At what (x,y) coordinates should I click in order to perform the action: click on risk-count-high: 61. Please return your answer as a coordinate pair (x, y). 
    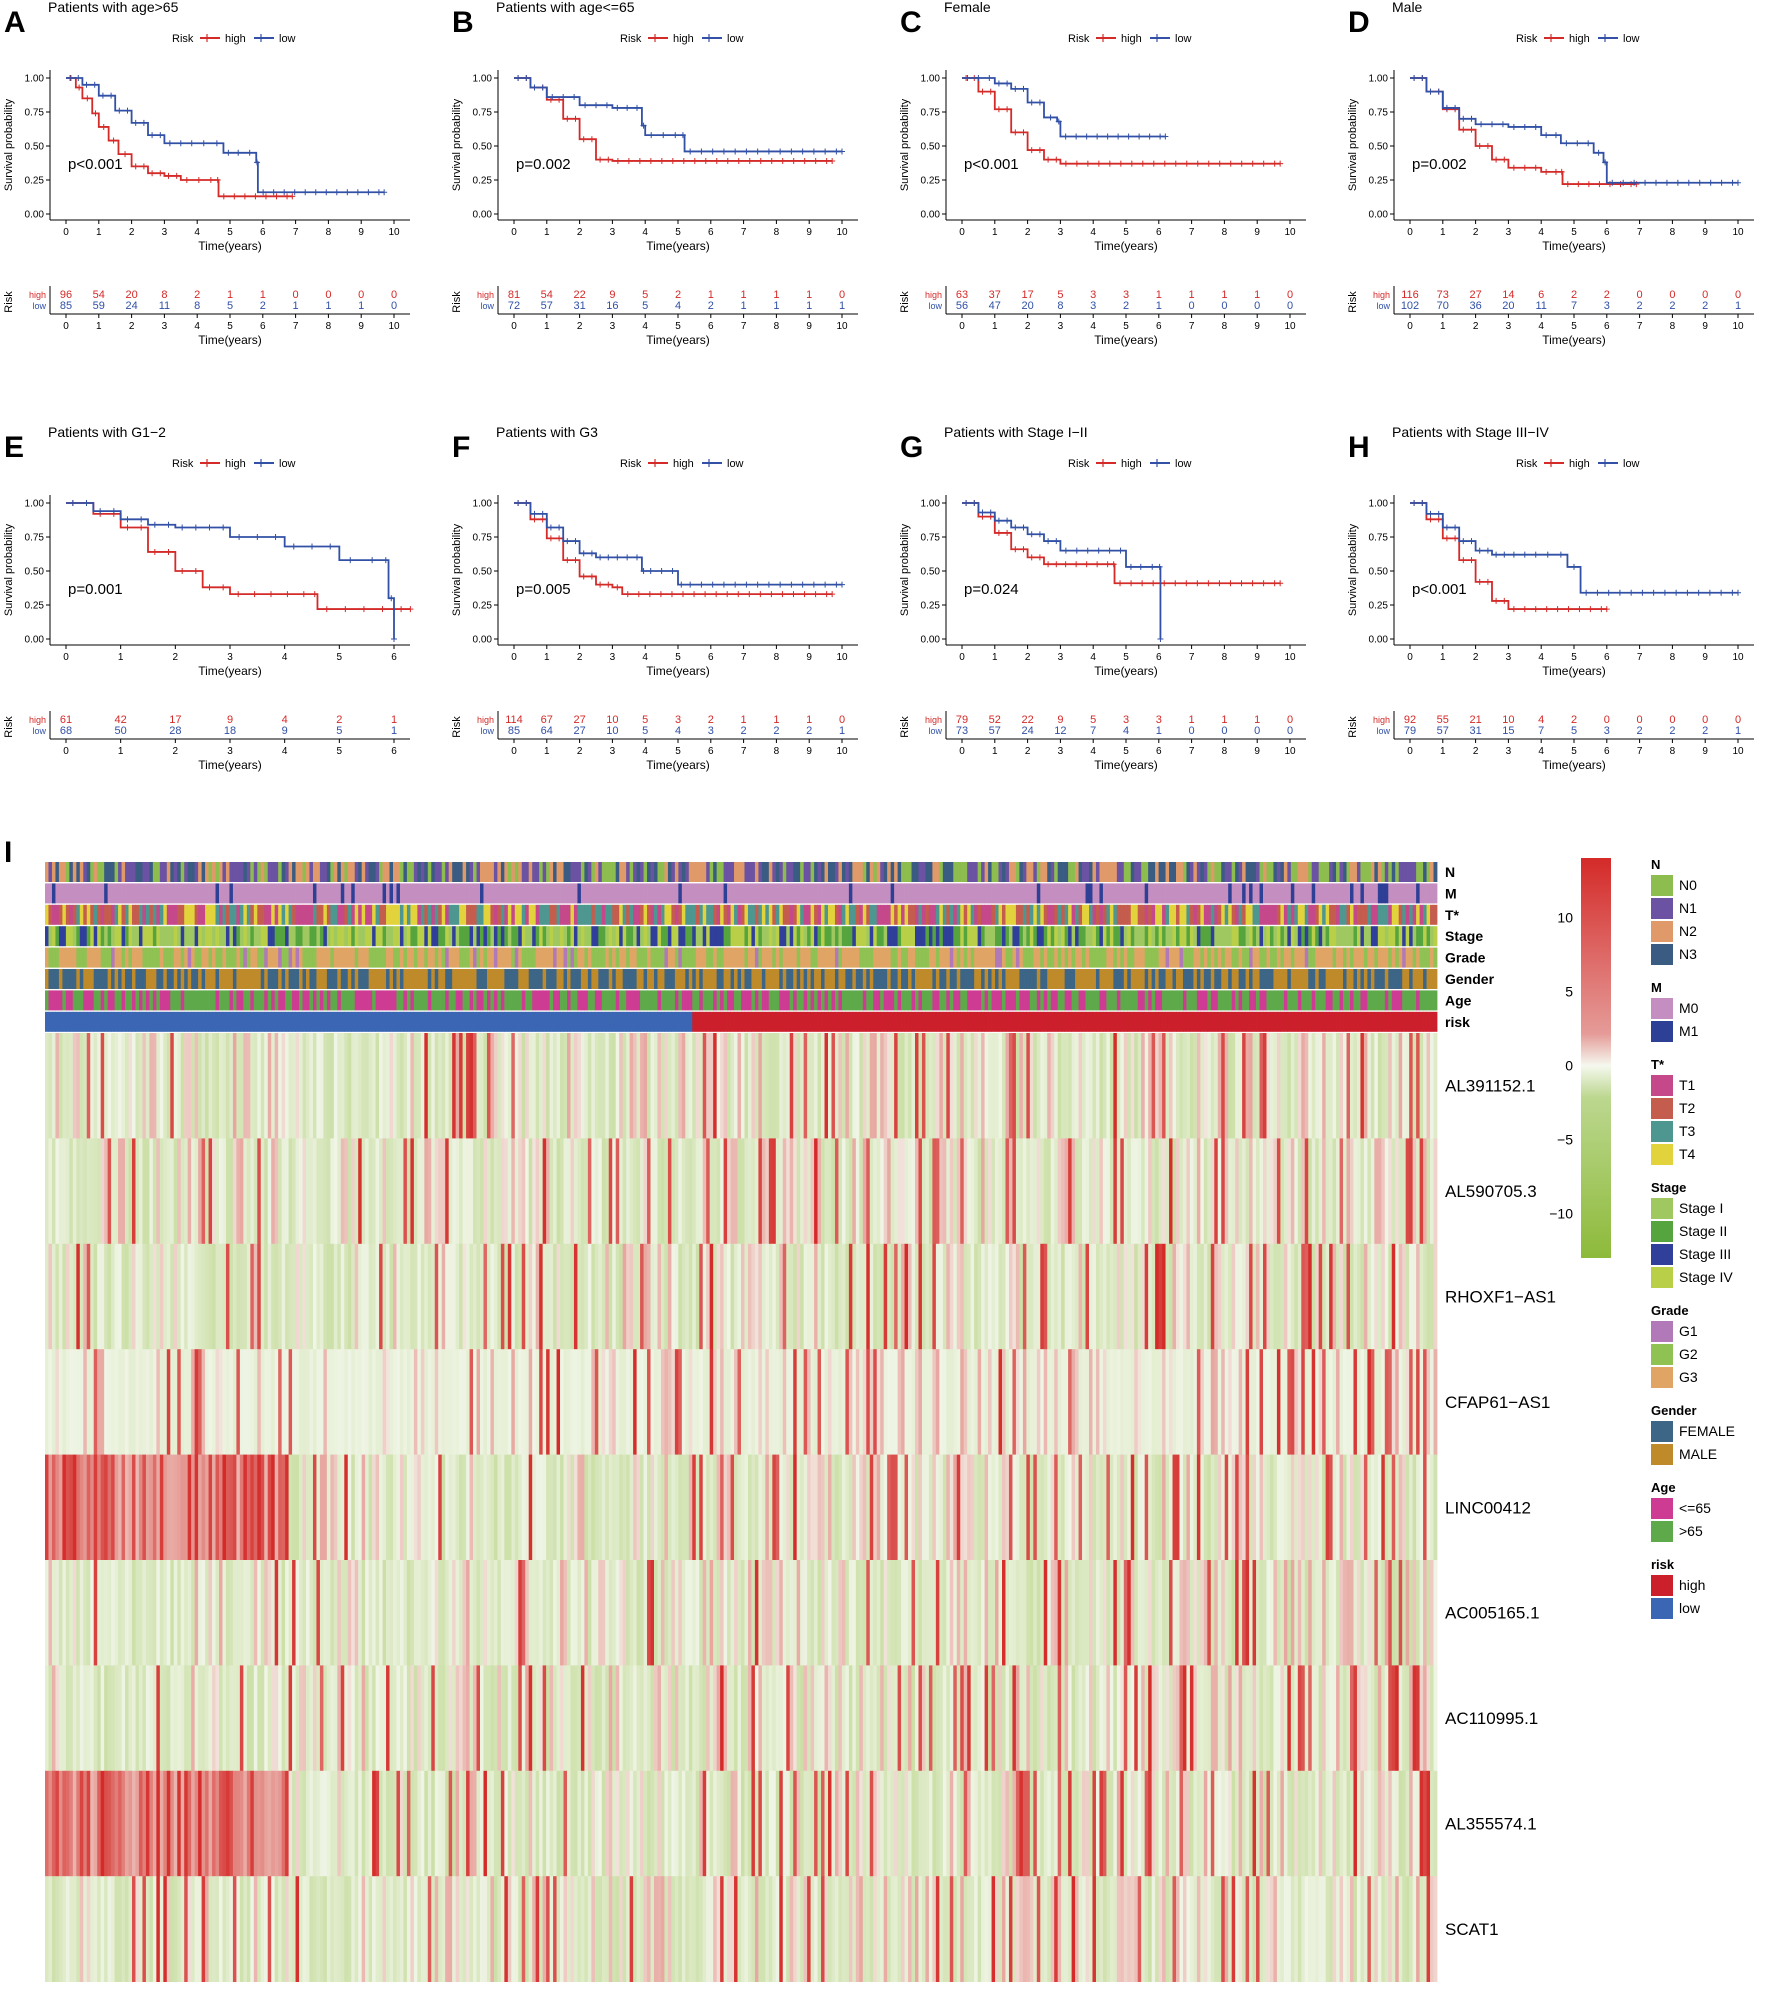
    Looking at the image, I should click on (66, 720).